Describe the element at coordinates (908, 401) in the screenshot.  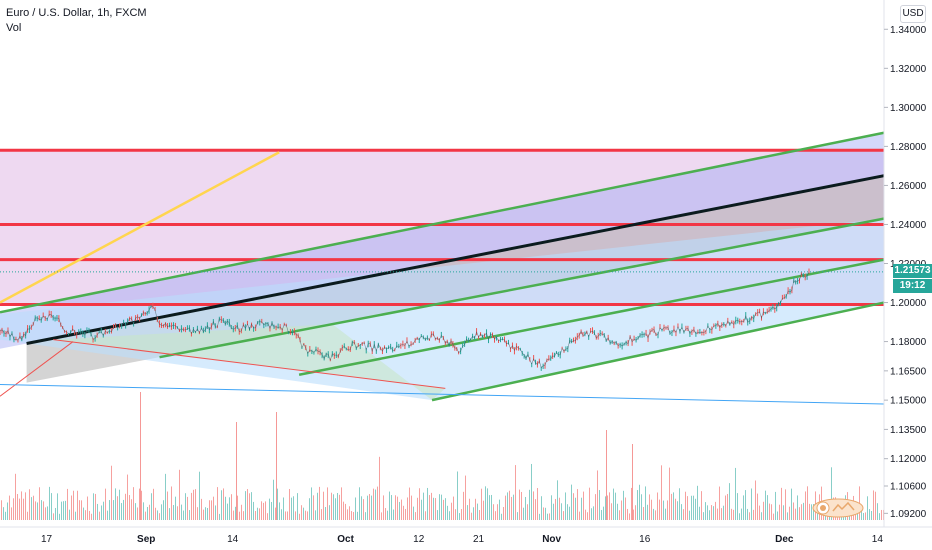
I see `y-tick-label: 1.15000` at that location.